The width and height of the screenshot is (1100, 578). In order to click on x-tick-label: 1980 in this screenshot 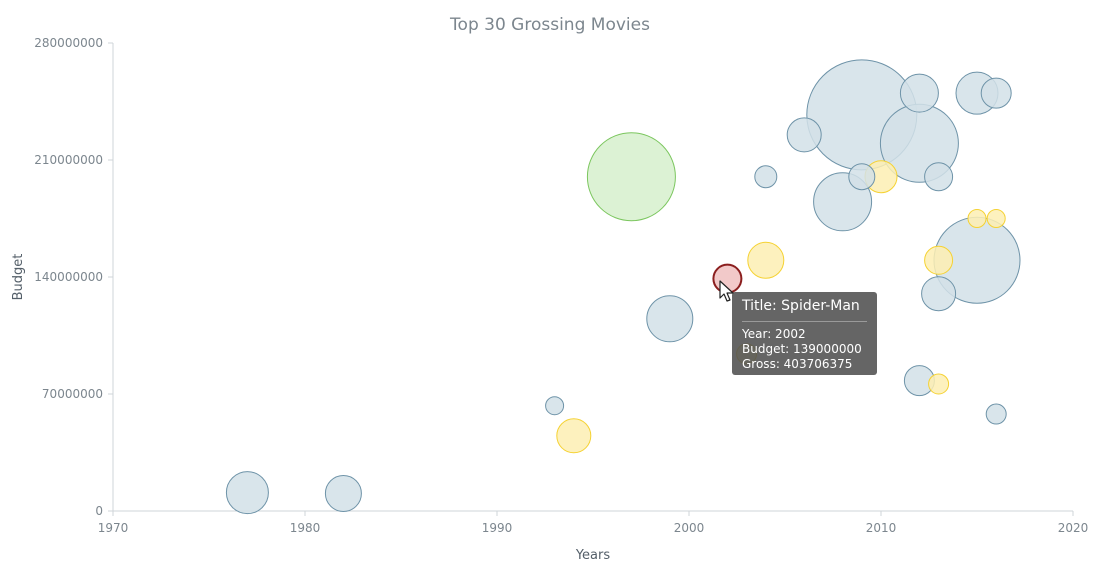, I will do `click(305, 528)`.